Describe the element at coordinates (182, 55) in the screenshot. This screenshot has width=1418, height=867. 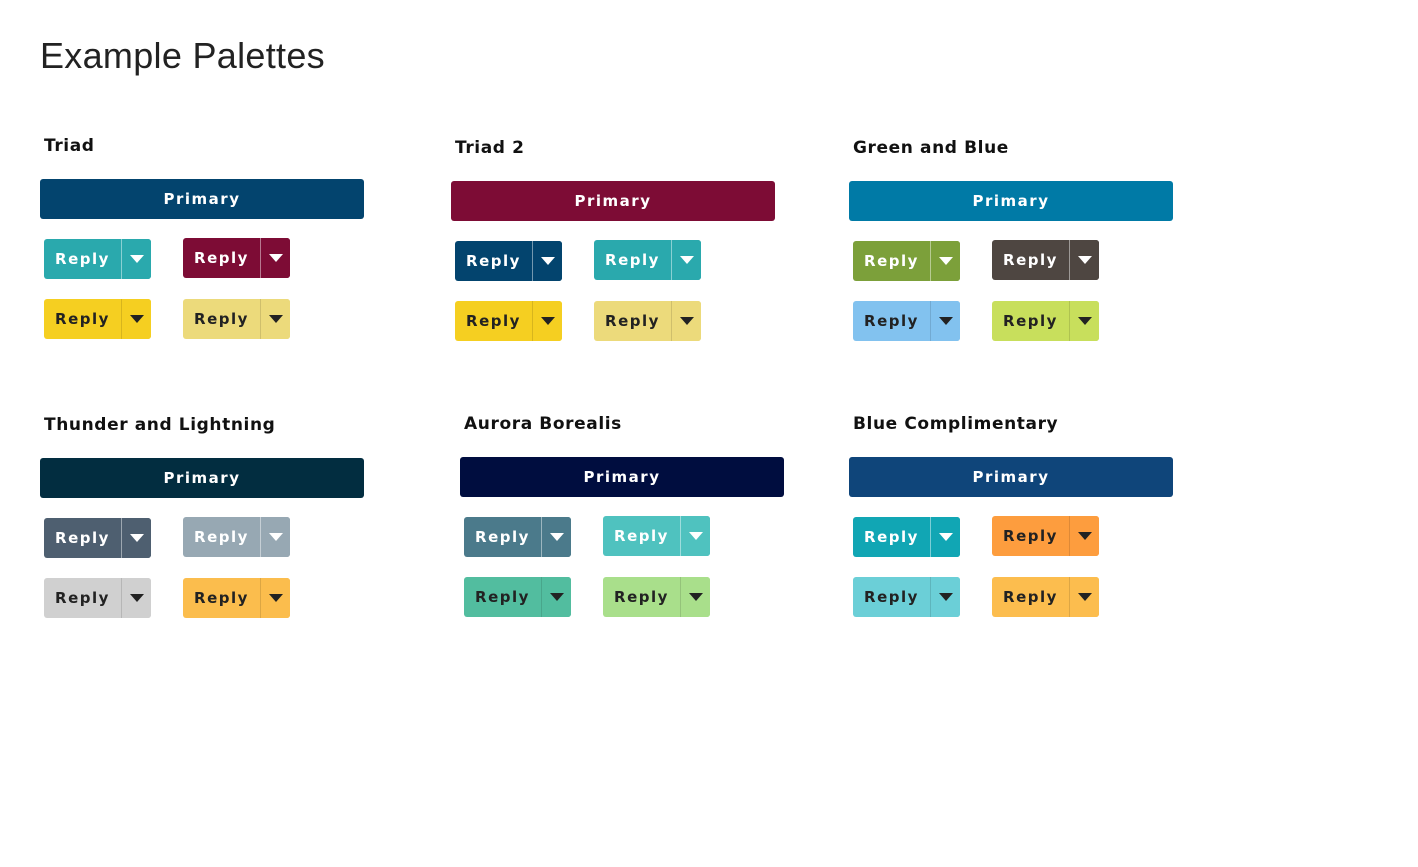
I see `page-title: Example Palettes` at that location.